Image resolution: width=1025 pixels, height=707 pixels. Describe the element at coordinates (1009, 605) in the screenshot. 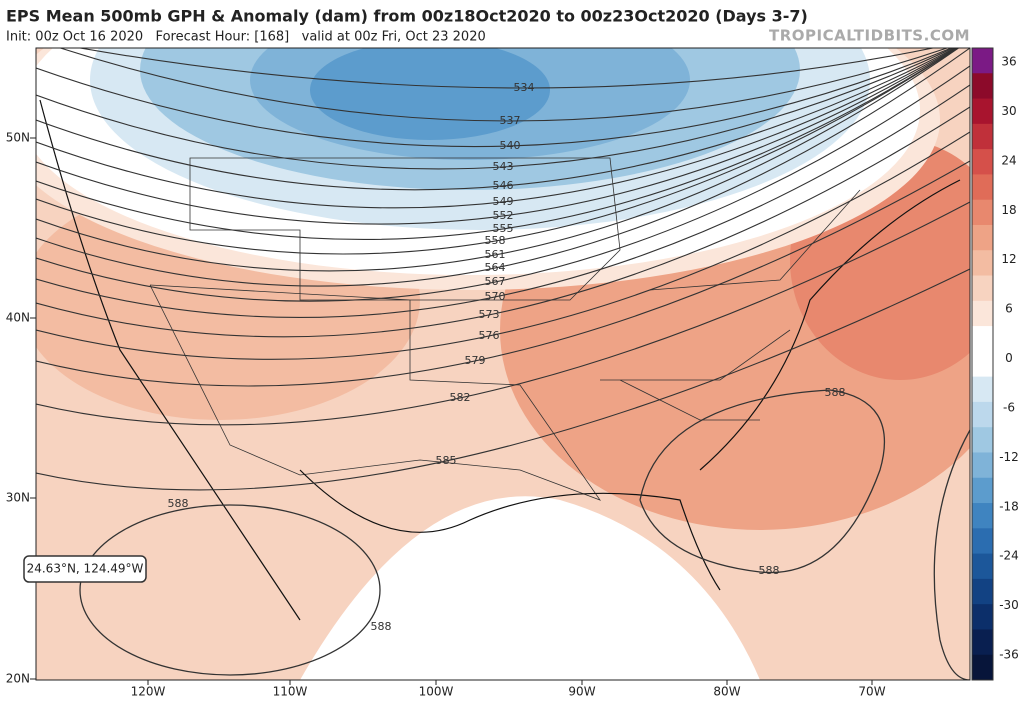

I see `colorbar-label: -30` at that location.